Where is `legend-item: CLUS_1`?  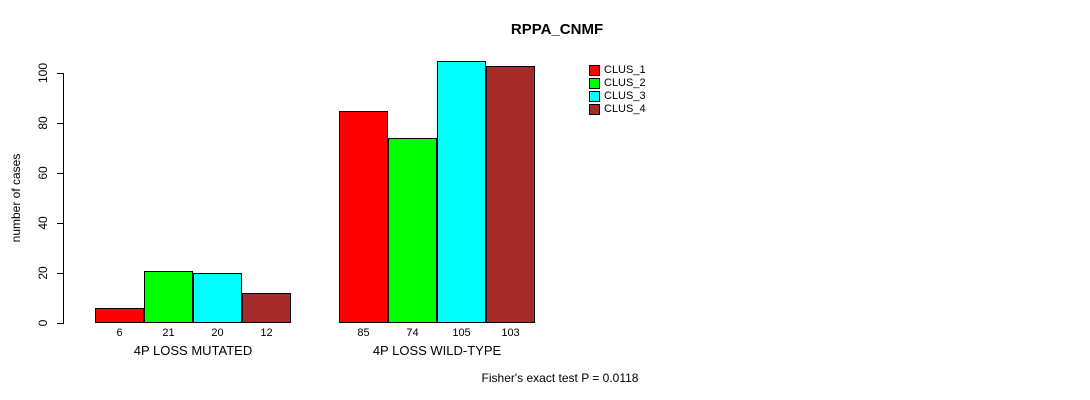 legend-item: CLUS_1 is located at coordinates (617, 70).